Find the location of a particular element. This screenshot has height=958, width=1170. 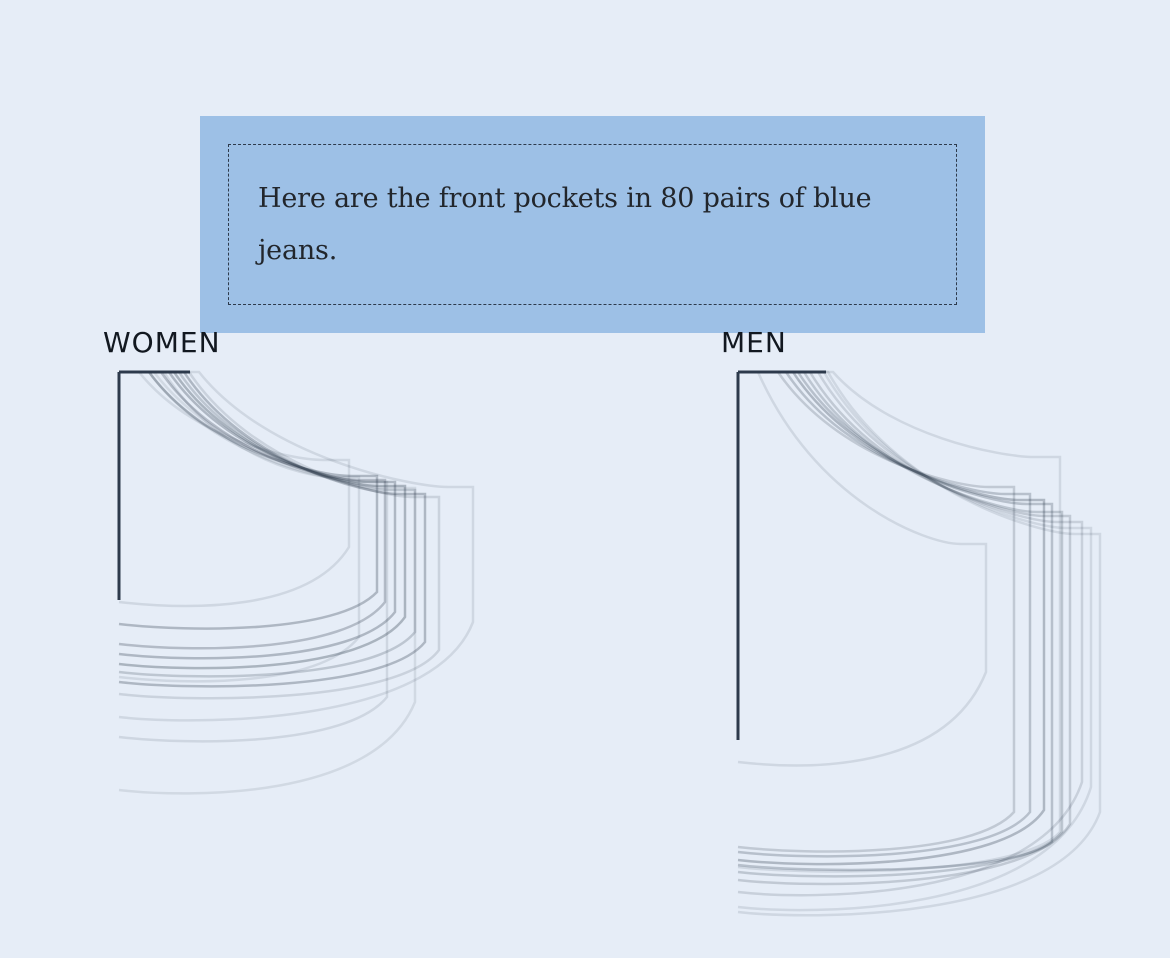

women-group-label: WOMEN is located at coordinates (162, 342).